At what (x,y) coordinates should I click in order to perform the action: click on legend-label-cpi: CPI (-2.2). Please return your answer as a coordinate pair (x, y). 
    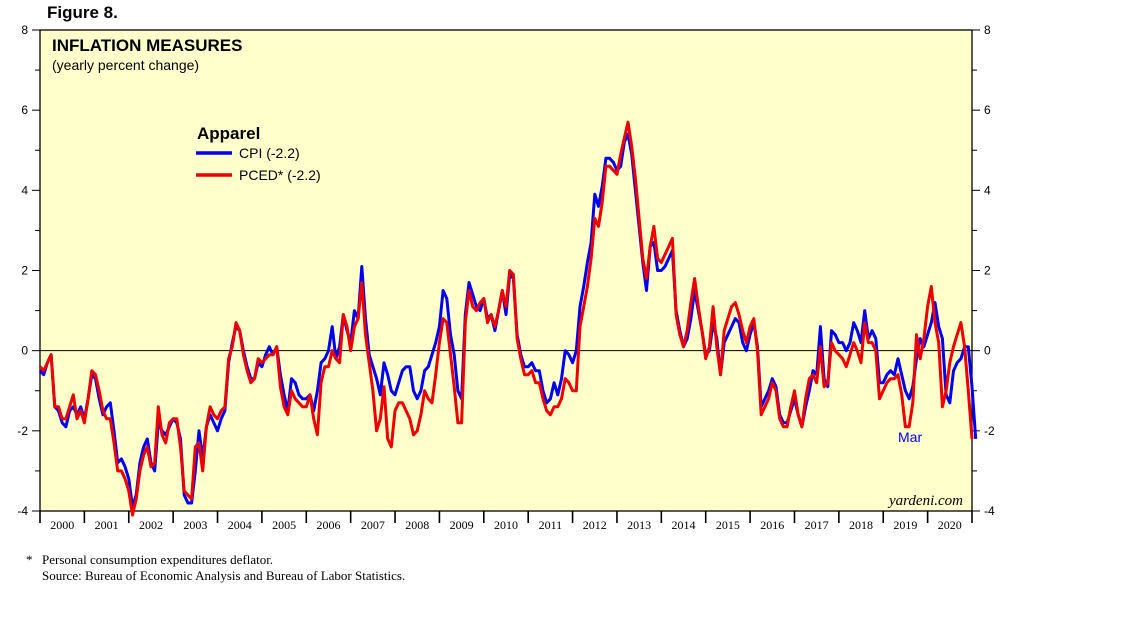
    Looking at the image, I should click on (269, 153).